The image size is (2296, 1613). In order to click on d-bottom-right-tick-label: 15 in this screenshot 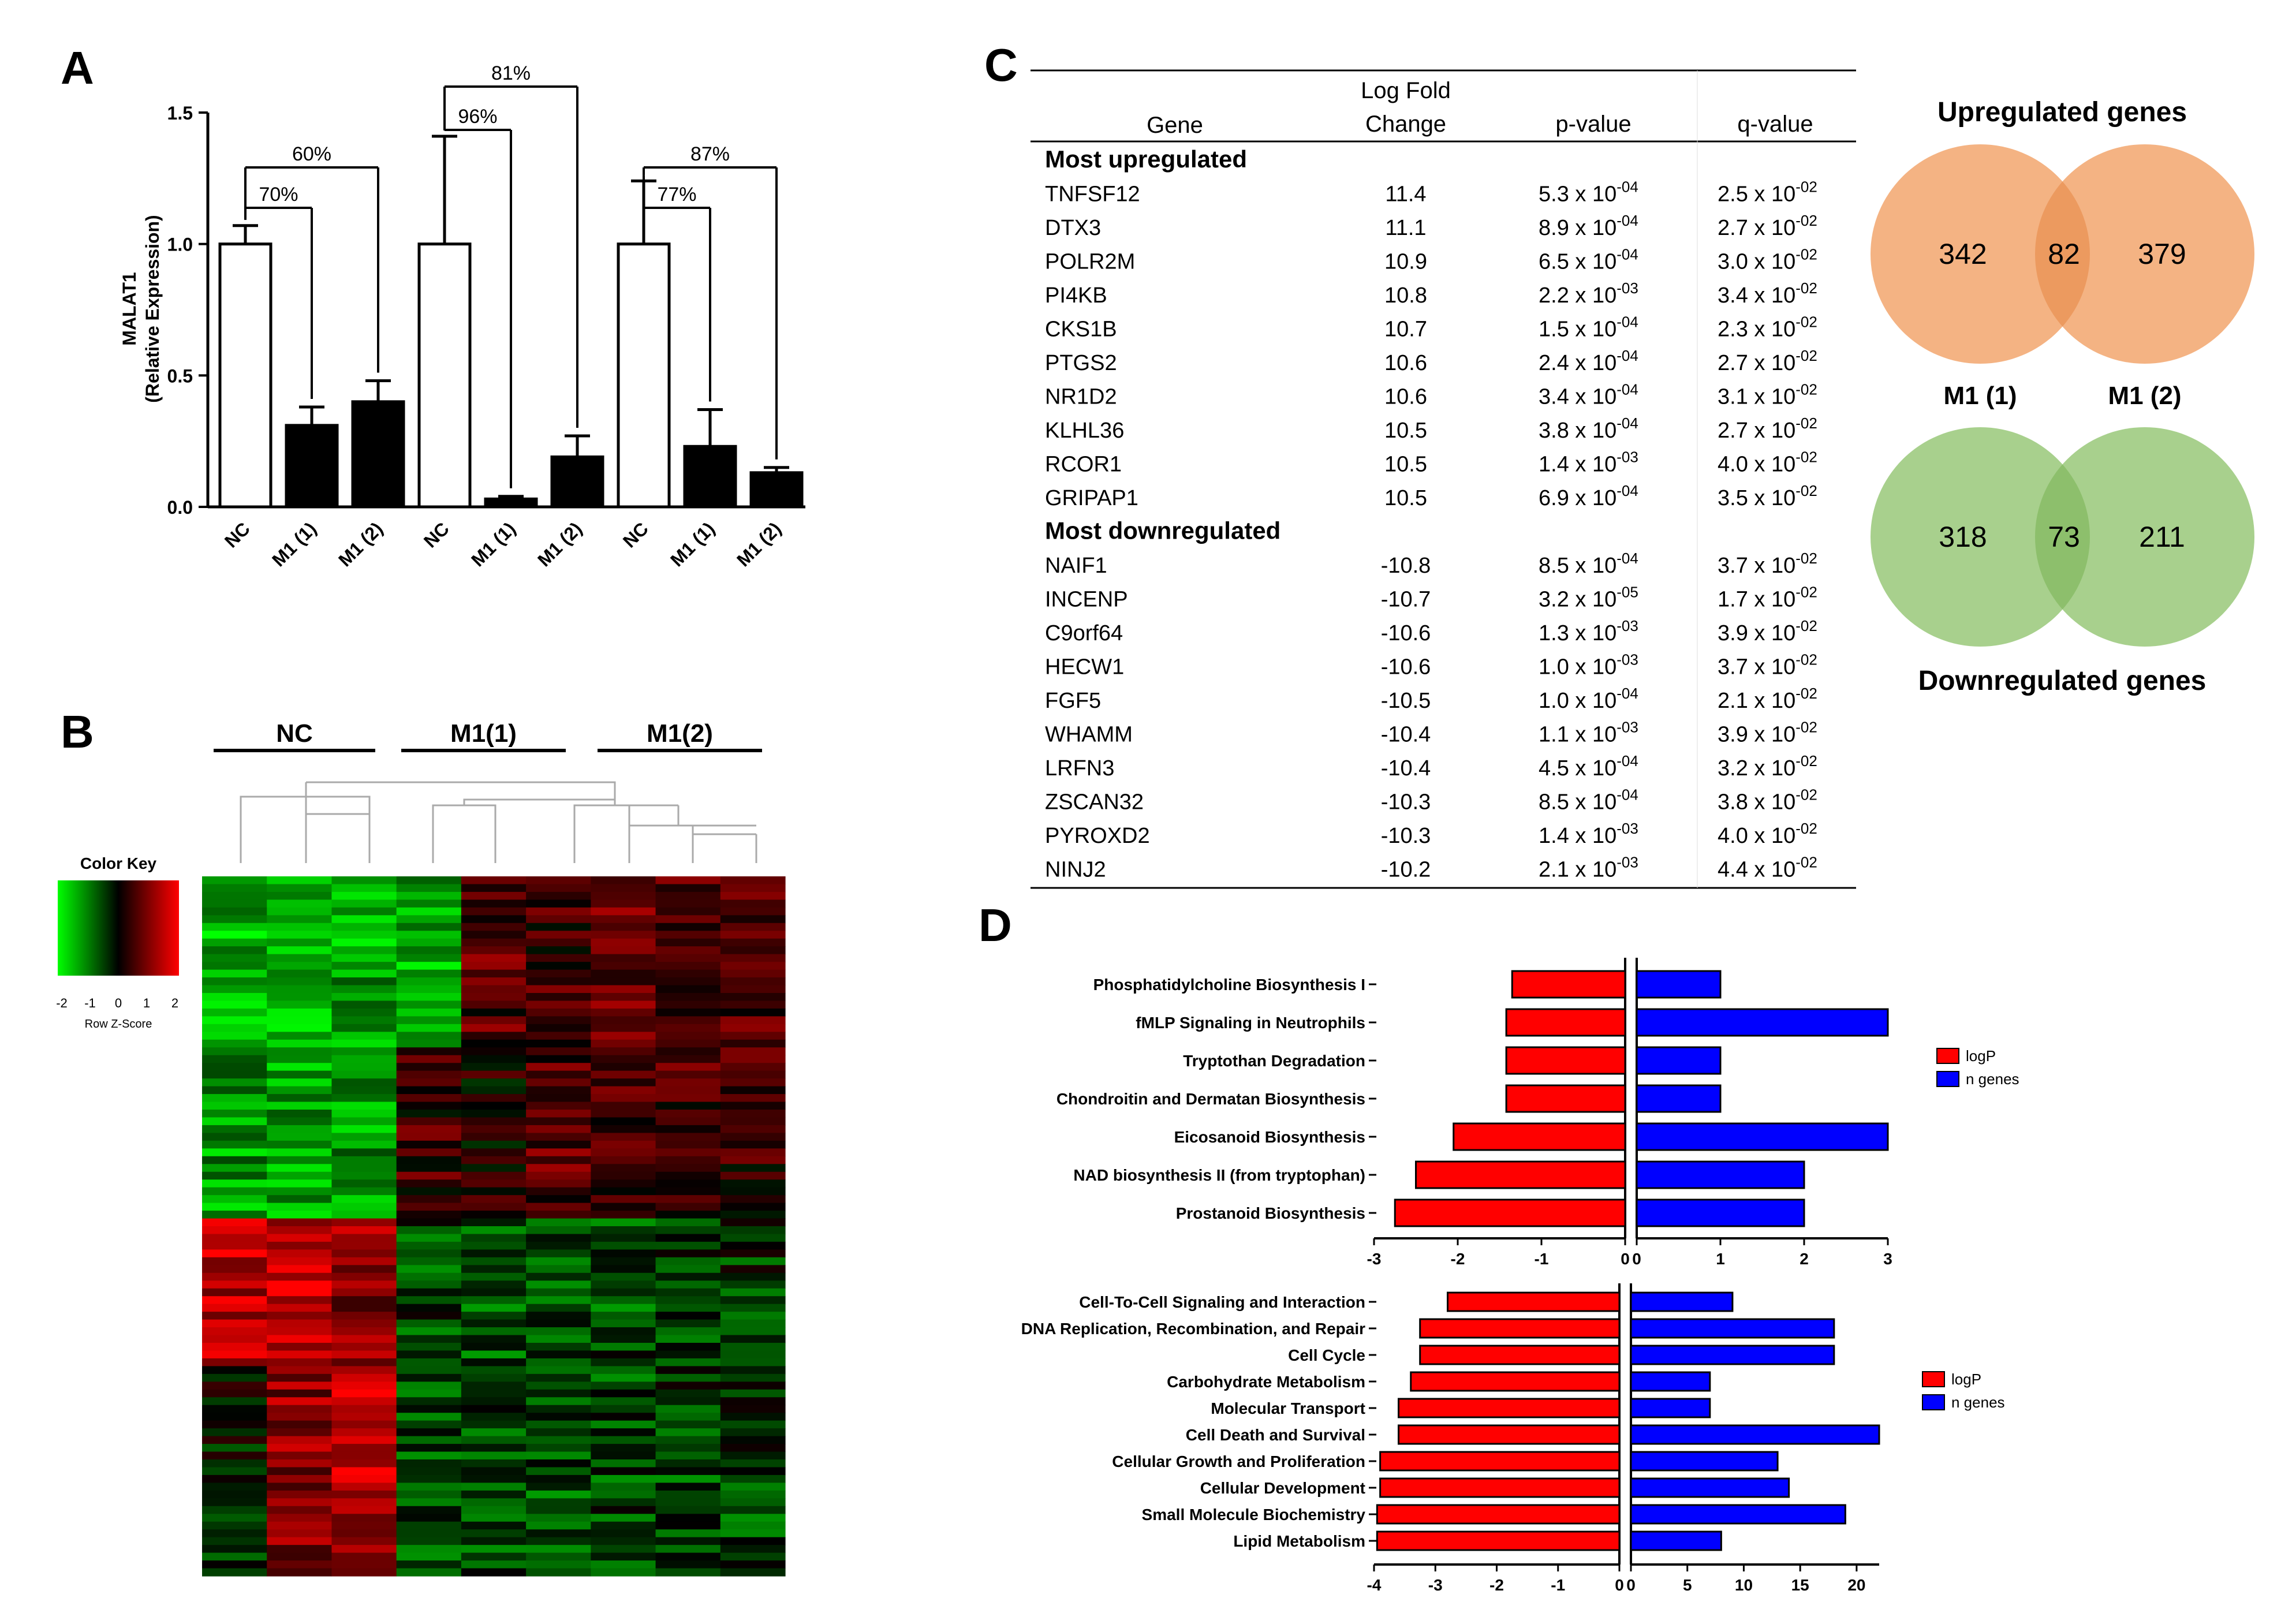, I will do `click(1800, 1585)`.